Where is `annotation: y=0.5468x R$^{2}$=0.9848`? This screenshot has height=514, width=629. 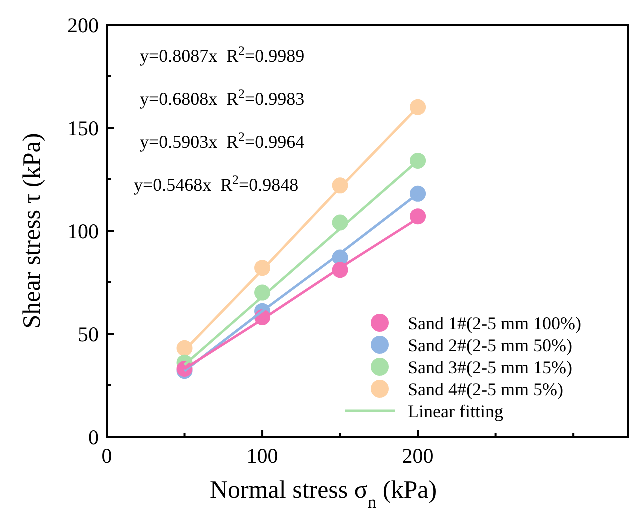
annotation: y=0.5468x R$^{2}$=0.9848 is located at coordinates (216, 184).